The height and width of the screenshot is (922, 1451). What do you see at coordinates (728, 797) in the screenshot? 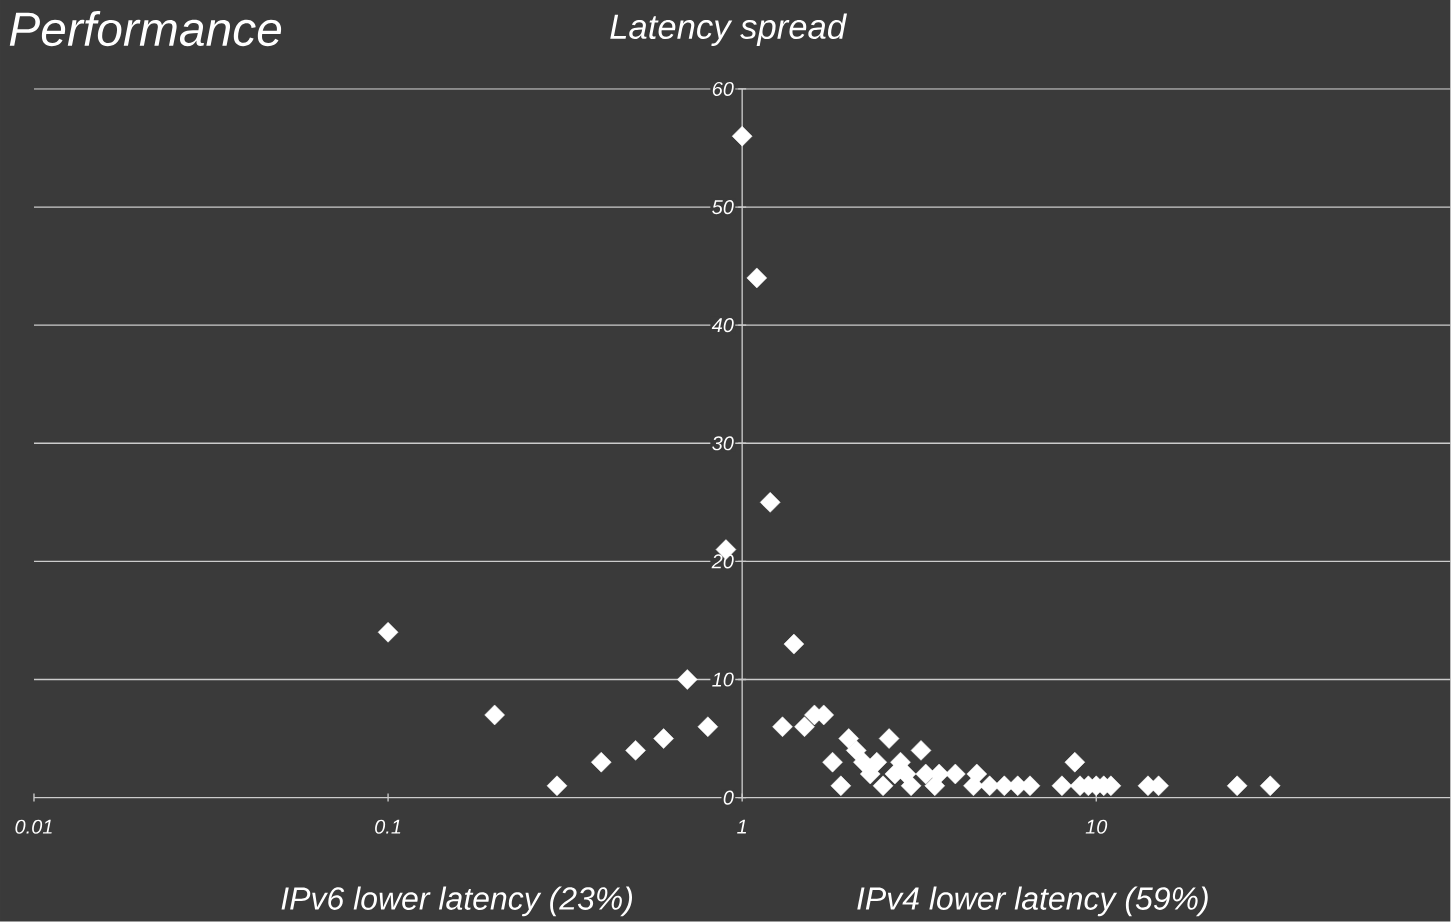
I see `y-tick-label: 0` at bounding box center [728, 797].